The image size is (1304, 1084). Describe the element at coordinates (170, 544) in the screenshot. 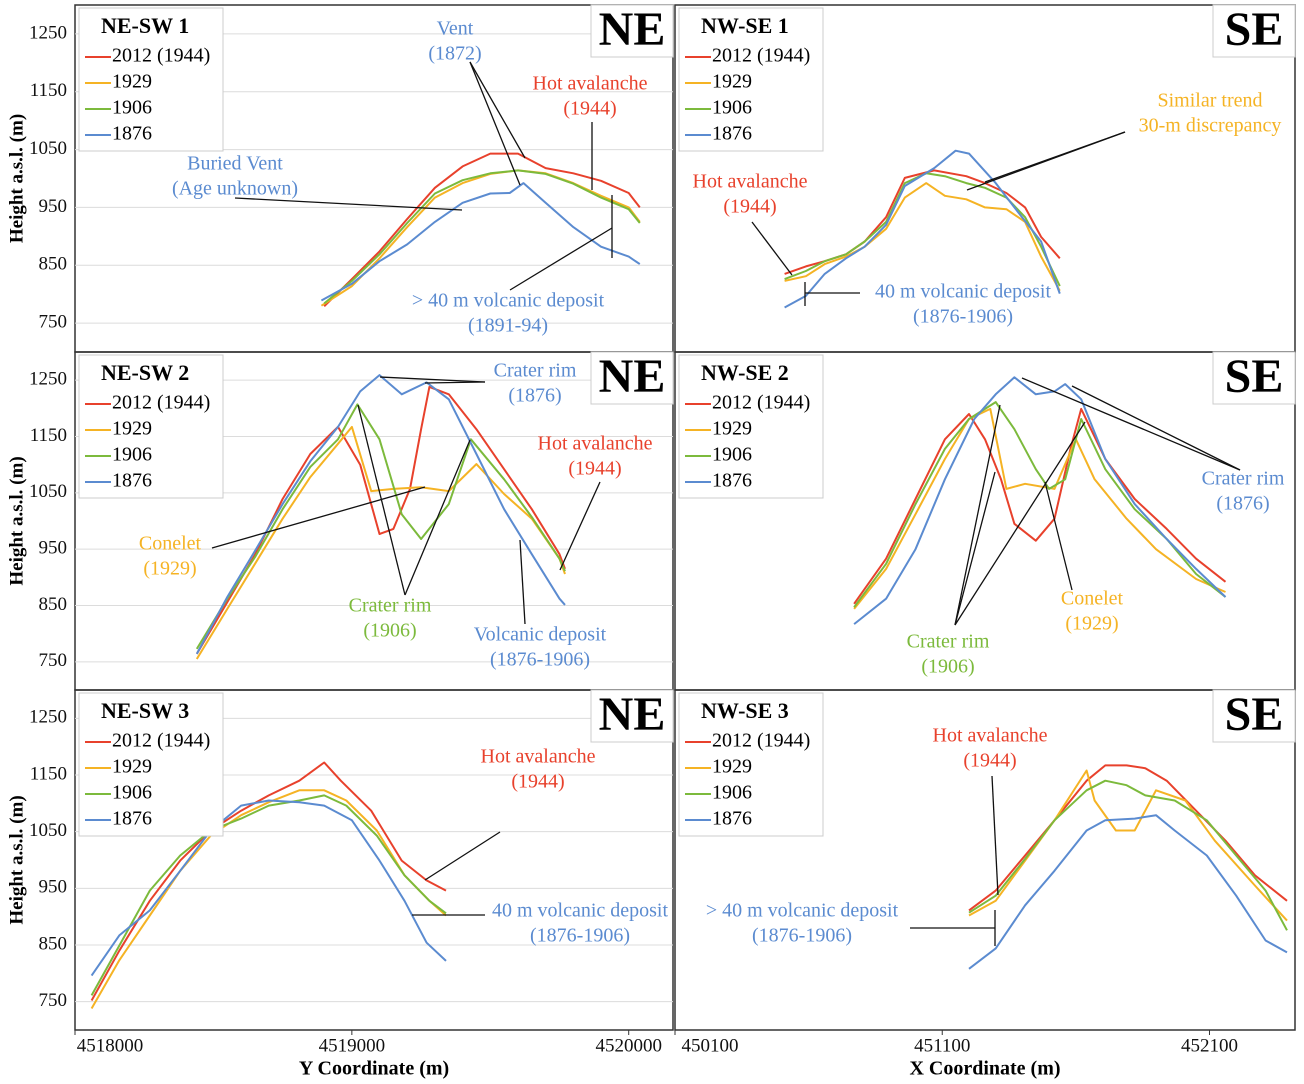

I see `annotation: Conelet` at that location.